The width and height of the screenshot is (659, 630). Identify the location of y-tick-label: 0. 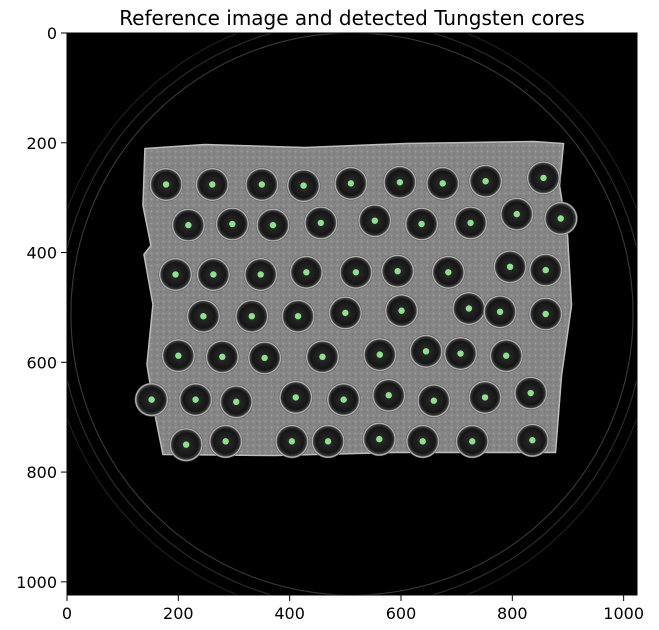
(52, 33).